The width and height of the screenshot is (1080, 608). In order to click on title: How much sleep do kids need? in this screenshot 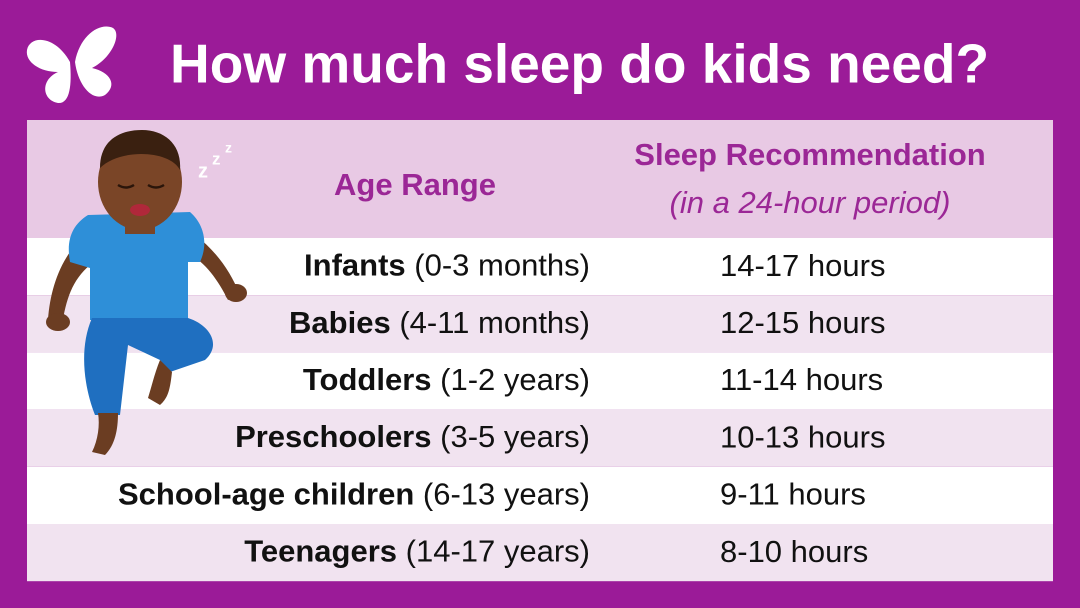, I will do `click(579, 64)`.